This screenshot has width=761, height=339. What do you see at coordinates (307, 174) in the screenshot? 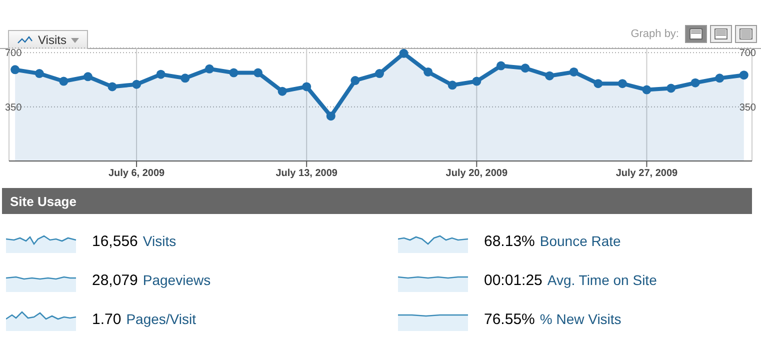
I see `x-tick-label: July 13, 2009` at bounding box center [307, 174].